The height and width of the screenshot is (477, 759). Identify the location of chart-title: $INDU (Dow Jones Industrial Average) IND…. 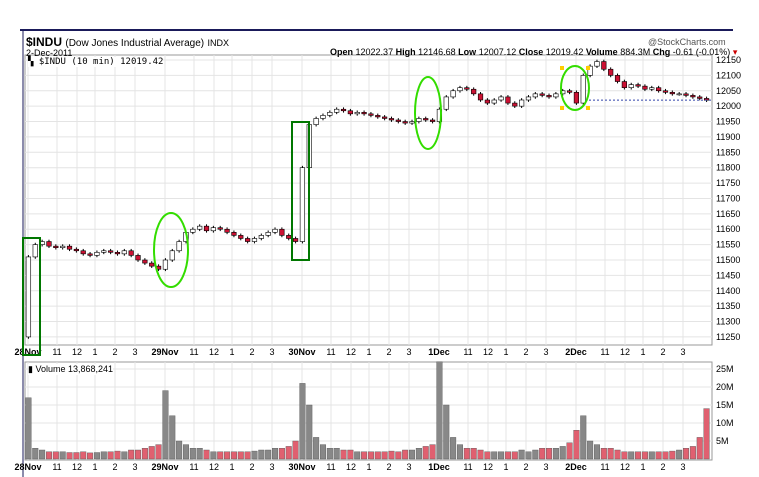
(127, 42).